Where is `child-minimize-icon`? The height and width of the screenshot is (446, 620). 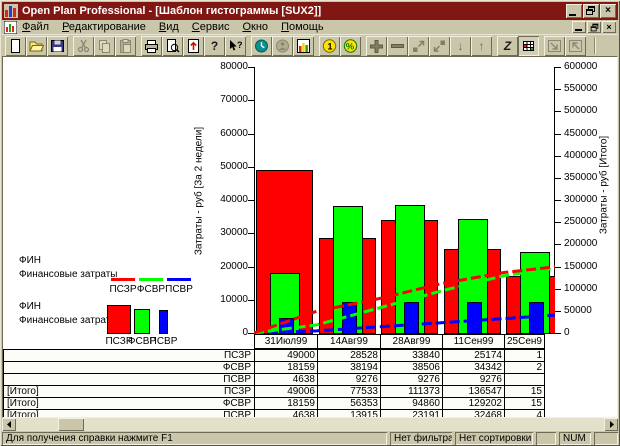 child-minimize-icon is located at coordinates (578, 30).